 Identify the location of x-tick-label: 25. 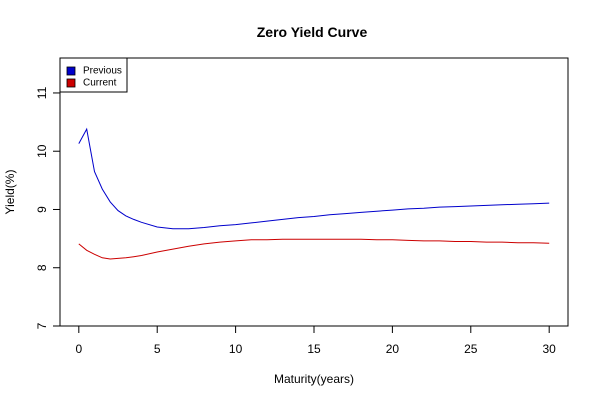
(471, 349).